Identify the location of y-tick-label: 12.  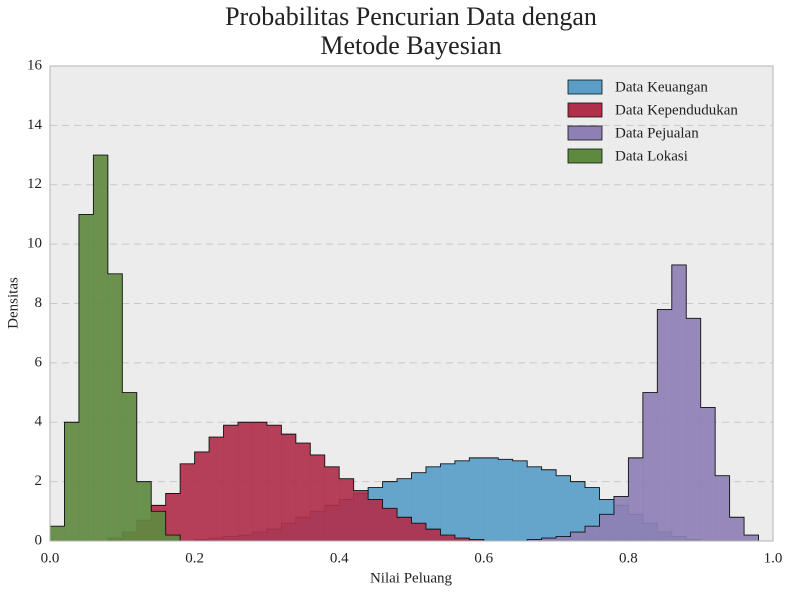
(34, 184).